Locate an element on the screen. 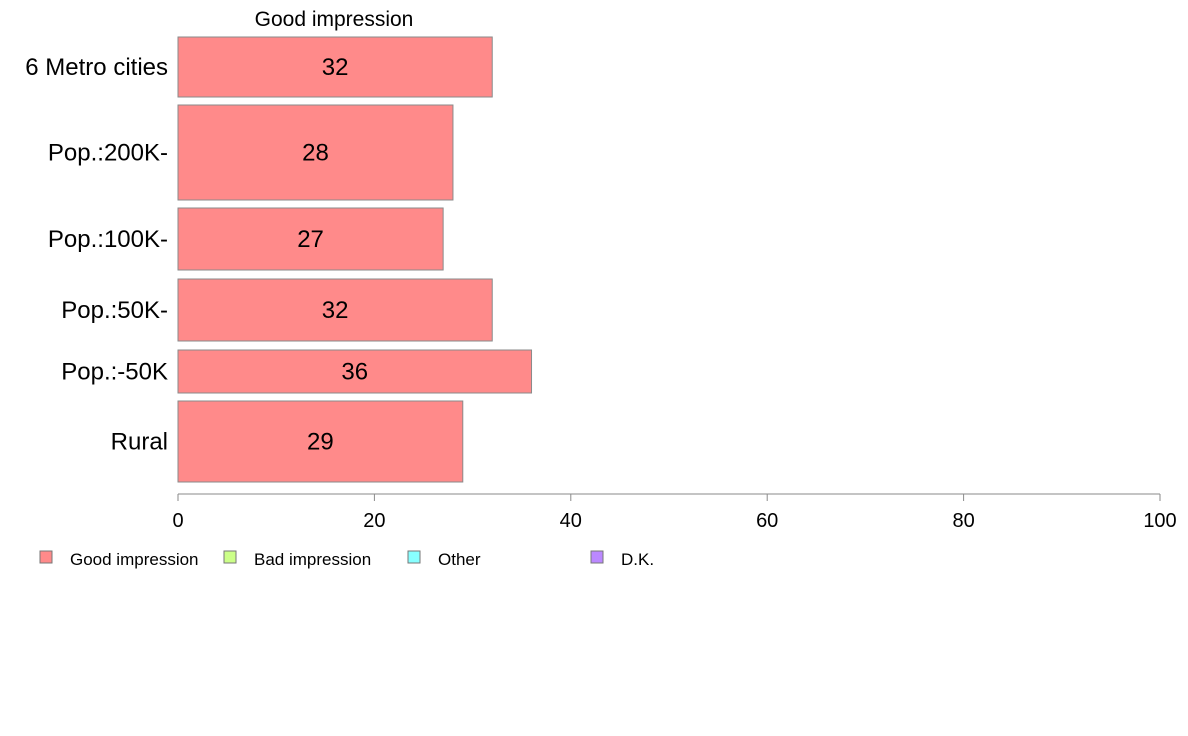  category-label: Pop.:200K- is located at coordinates (108, 153).